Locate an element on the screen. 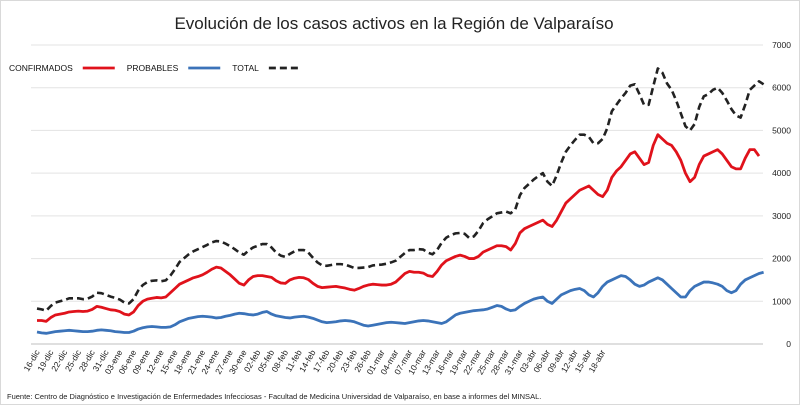  y-tick-label: 5000 is located at coordinates (781, 130).